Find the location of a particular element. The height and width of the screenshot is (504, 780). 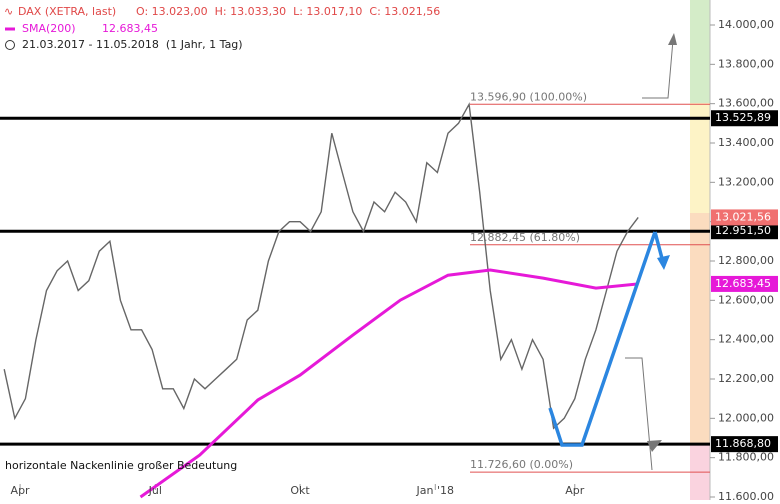

y-tick-label: 13.200,00 is located at coordinates (746, 181).